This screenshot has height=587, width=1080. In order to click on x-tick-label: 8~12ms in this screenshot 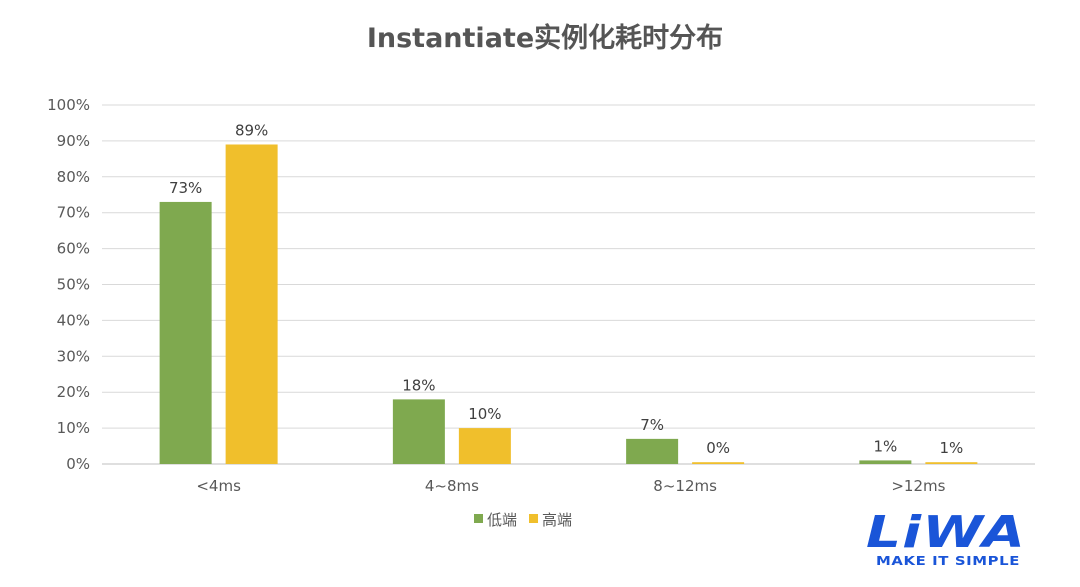, I will do `click(685, 486)`.